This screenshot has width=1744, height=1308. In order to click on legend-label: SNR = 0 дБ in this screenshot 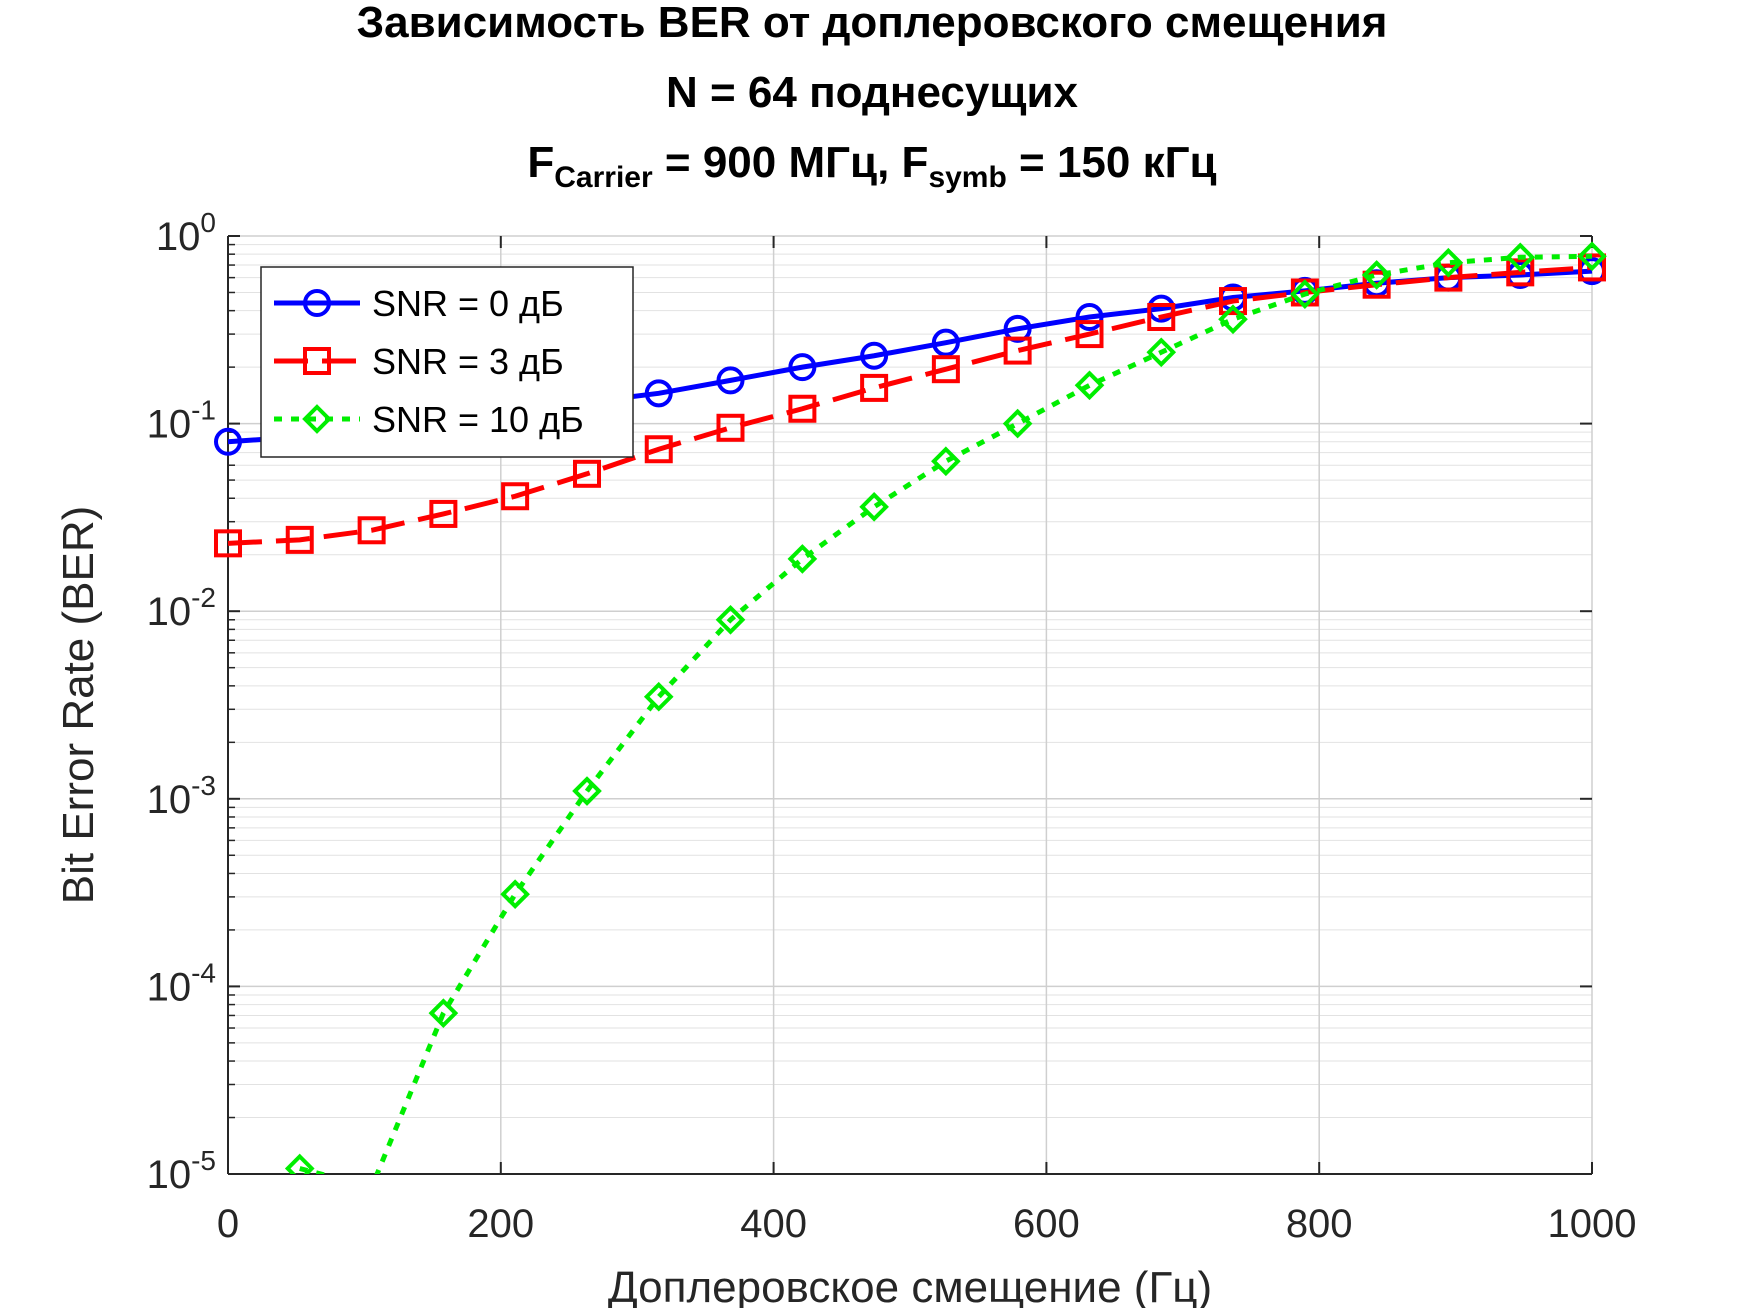, I will do `click(468, 303)`.